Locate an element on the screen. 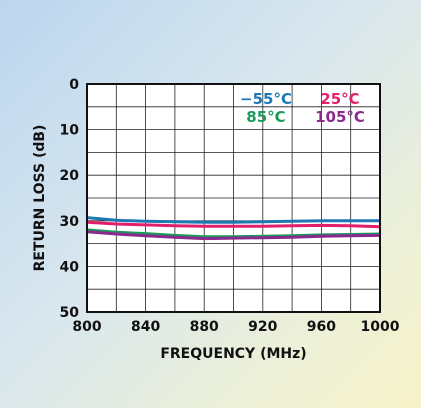 The image size is (421, 408). x-tick-label: 1000 is located at coordinates (380, 327).